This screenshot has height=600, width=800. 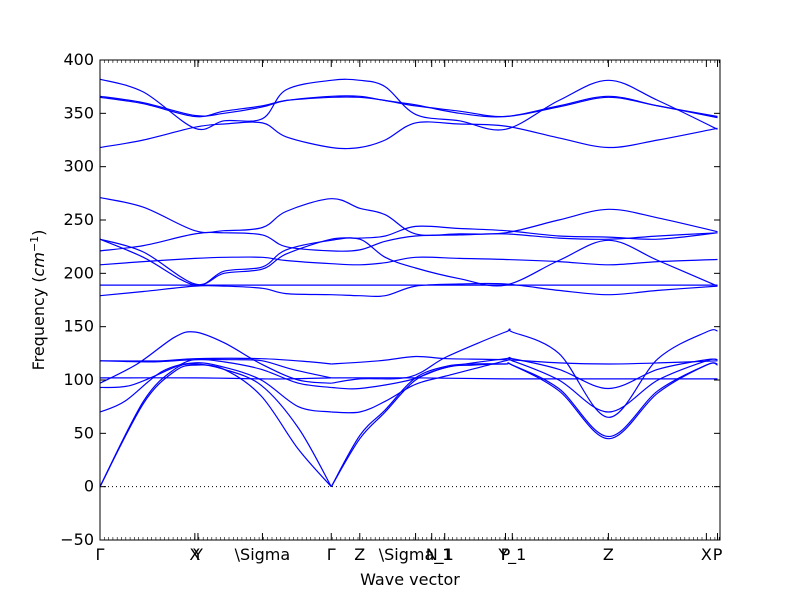 What do you see at coordinates (78, 166) in the screenshot?
I see `y-tick-label: 300` at bounding box center [78, 166].